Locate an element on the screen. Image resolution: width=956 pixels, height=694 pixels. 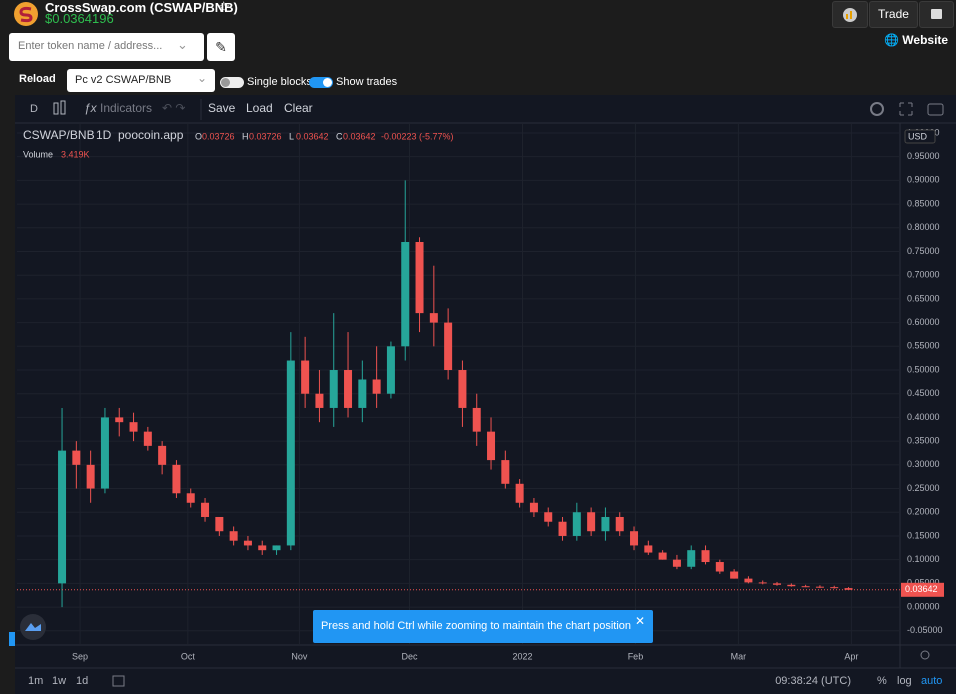
range-buttons: 1m 1w 1d is located at coordinates (58, 681).